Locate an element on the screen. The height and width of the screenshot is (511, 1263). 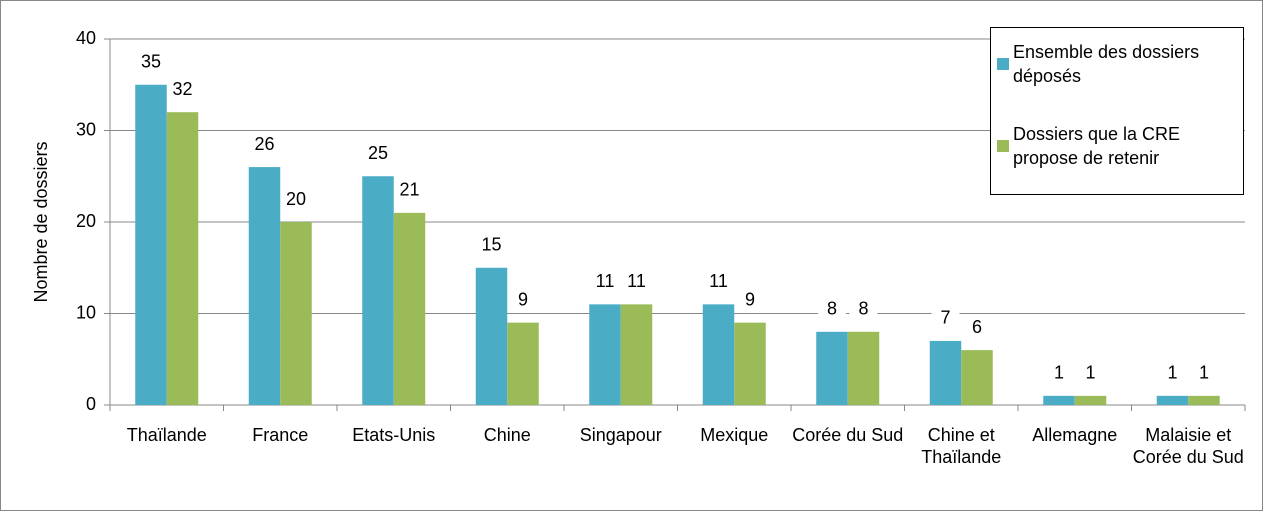
legend-label: Ensemble des dossiers déposés is located at coordinates (1106, 64).